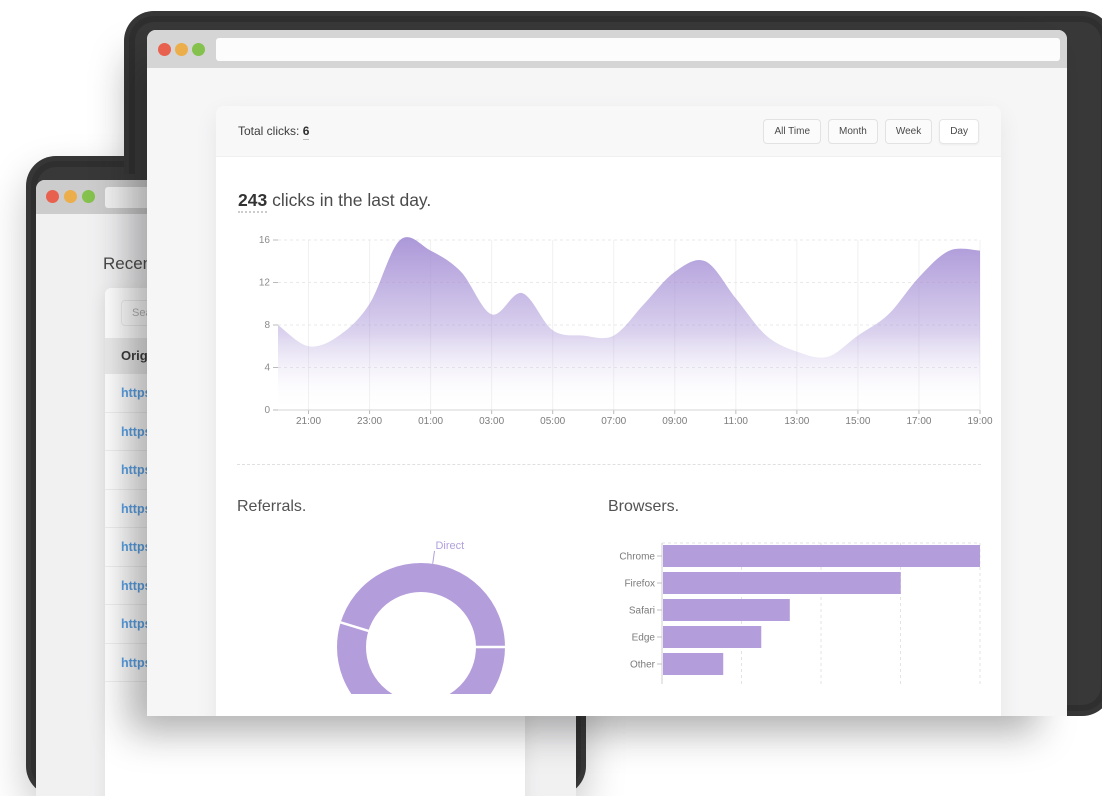  I want to click on filter-button-week: Week, so click(908, 131).